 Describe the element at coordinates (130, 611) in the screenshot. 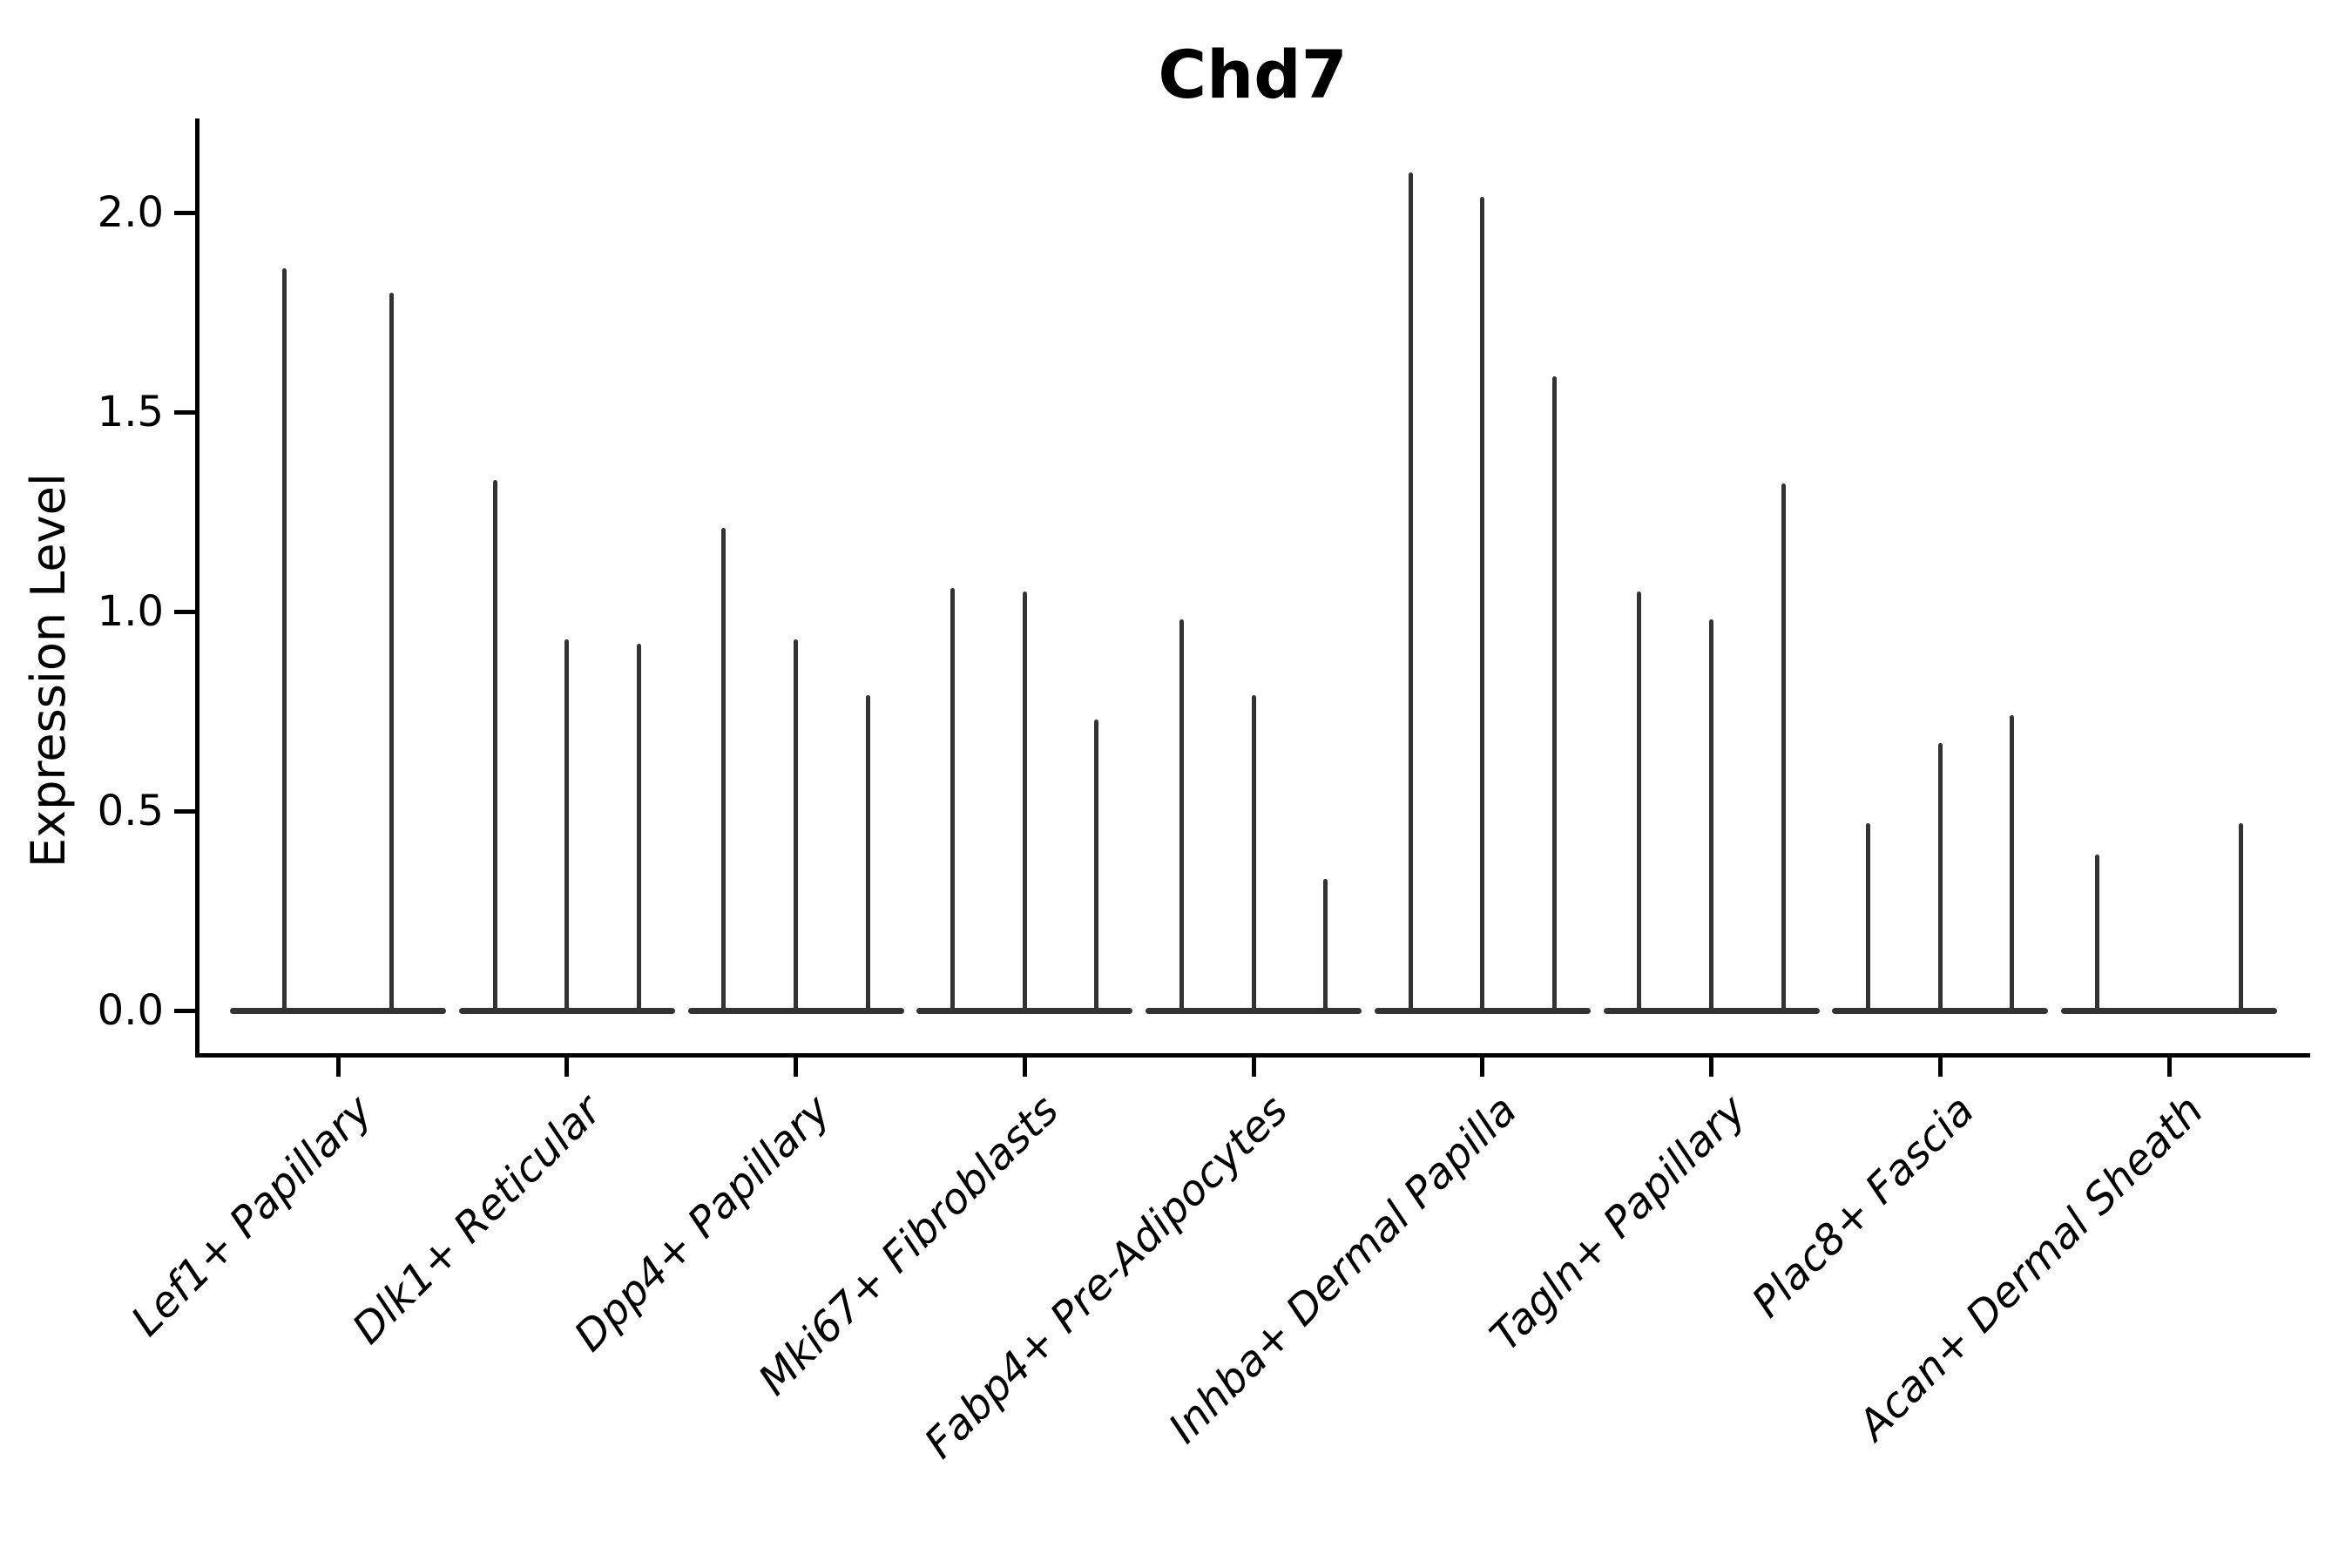

I see `y-tick-label: 1.0` at that location.